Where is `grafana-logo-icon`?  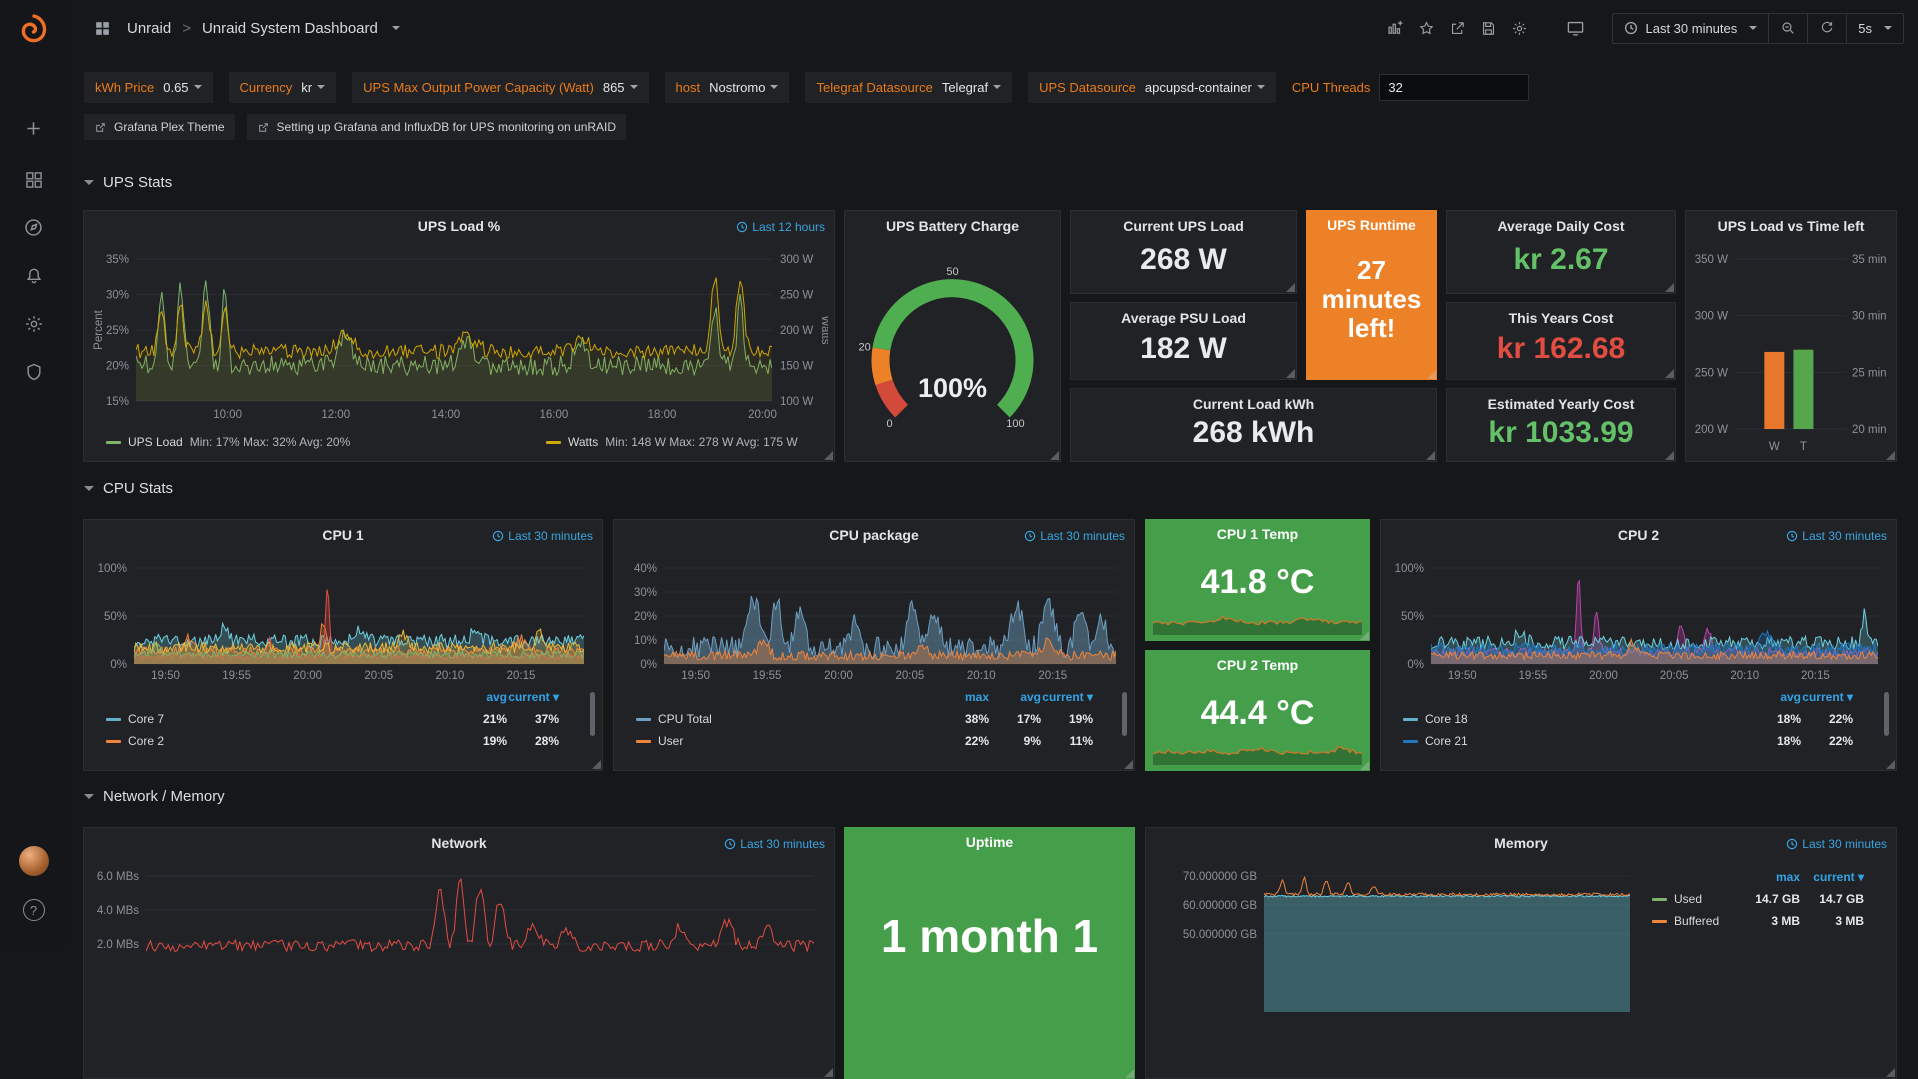
grafana-logo-icon is located at coordinates (34, 28).